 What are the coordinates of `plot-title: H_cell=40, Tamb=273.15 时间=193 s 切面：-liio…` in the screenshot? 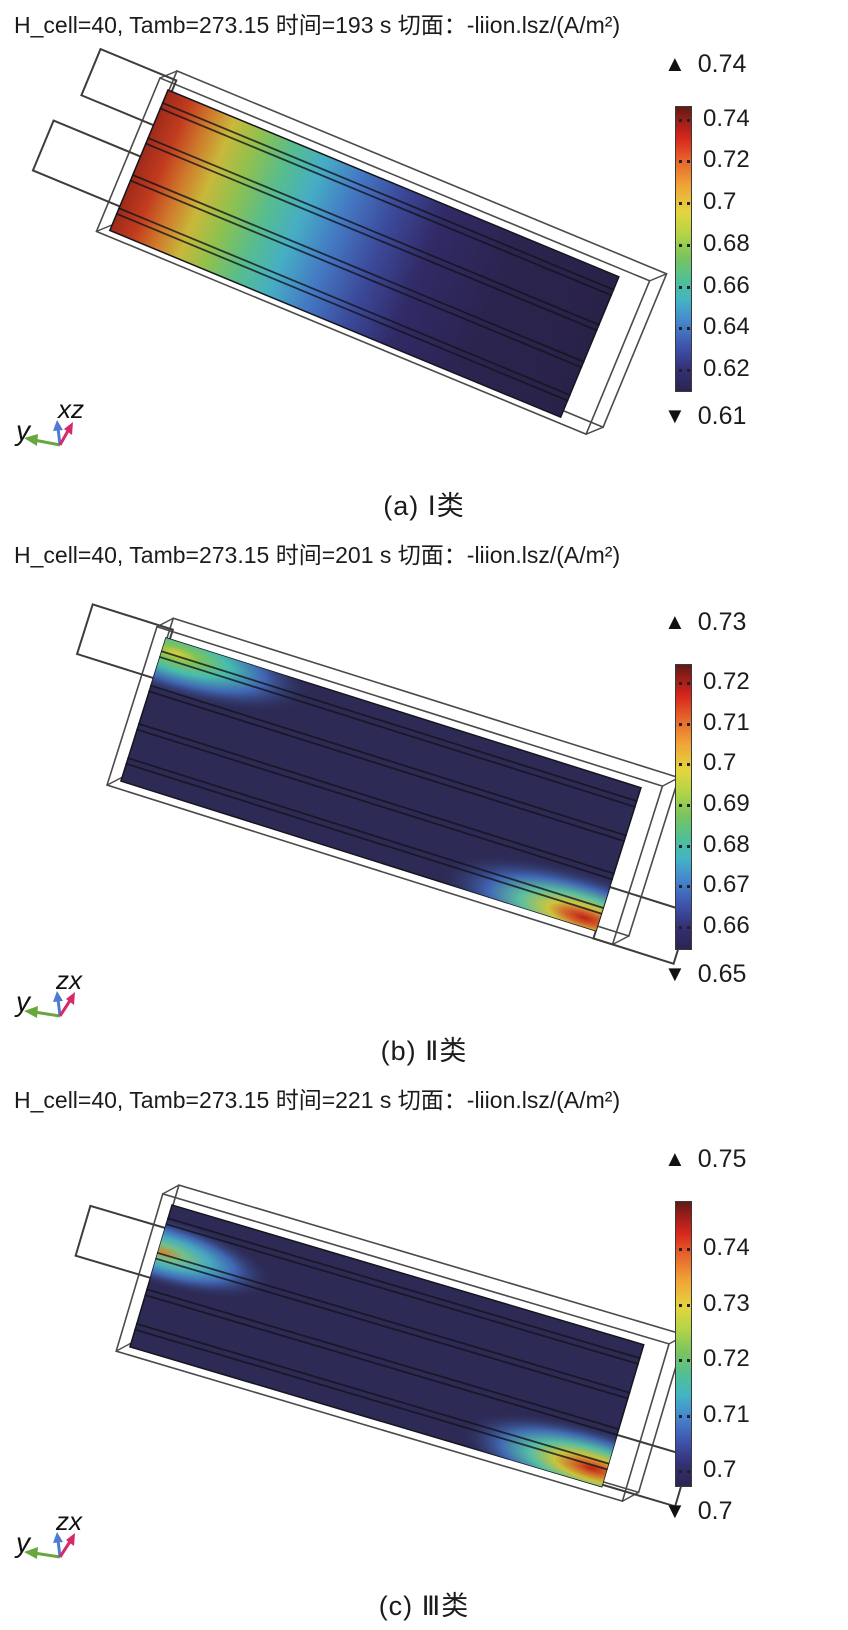 It's located at (317, 25).